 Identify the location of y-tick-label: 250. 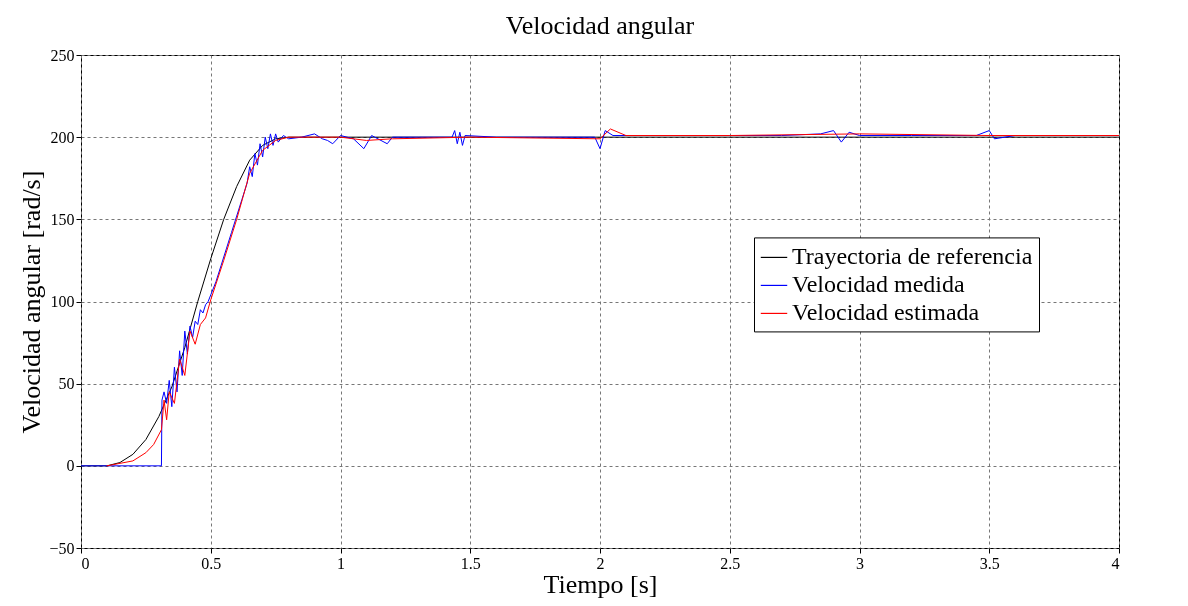
(62, 55).